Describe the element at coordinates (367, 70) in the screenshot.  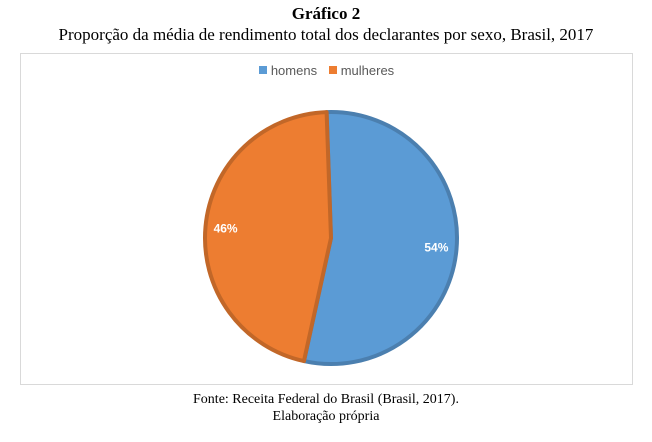
I see `legend-label-mulheres: mulheres` at that location.